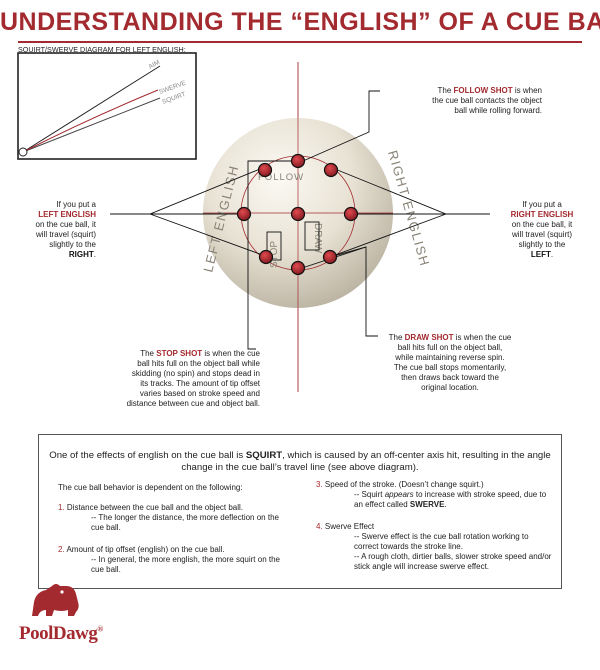 This screenshot has width=600, height=670. I want to click on dot-center, so click(298, 214).